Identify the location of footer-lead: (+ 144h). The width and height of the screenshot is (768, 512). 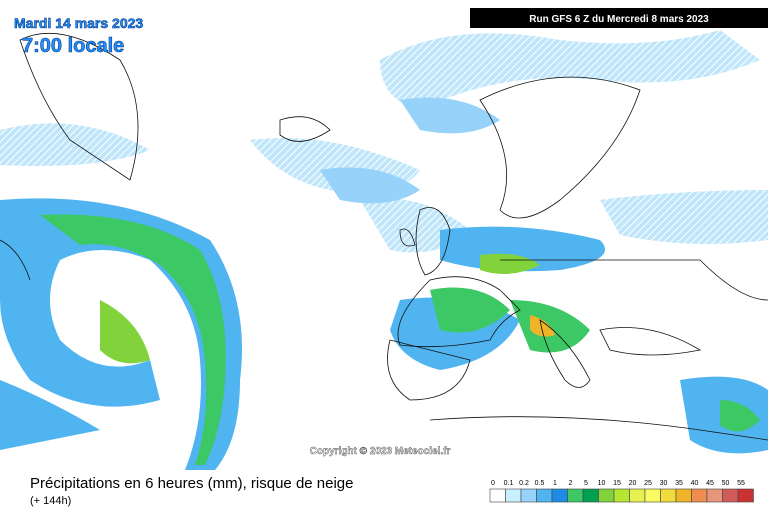
(50, 501).